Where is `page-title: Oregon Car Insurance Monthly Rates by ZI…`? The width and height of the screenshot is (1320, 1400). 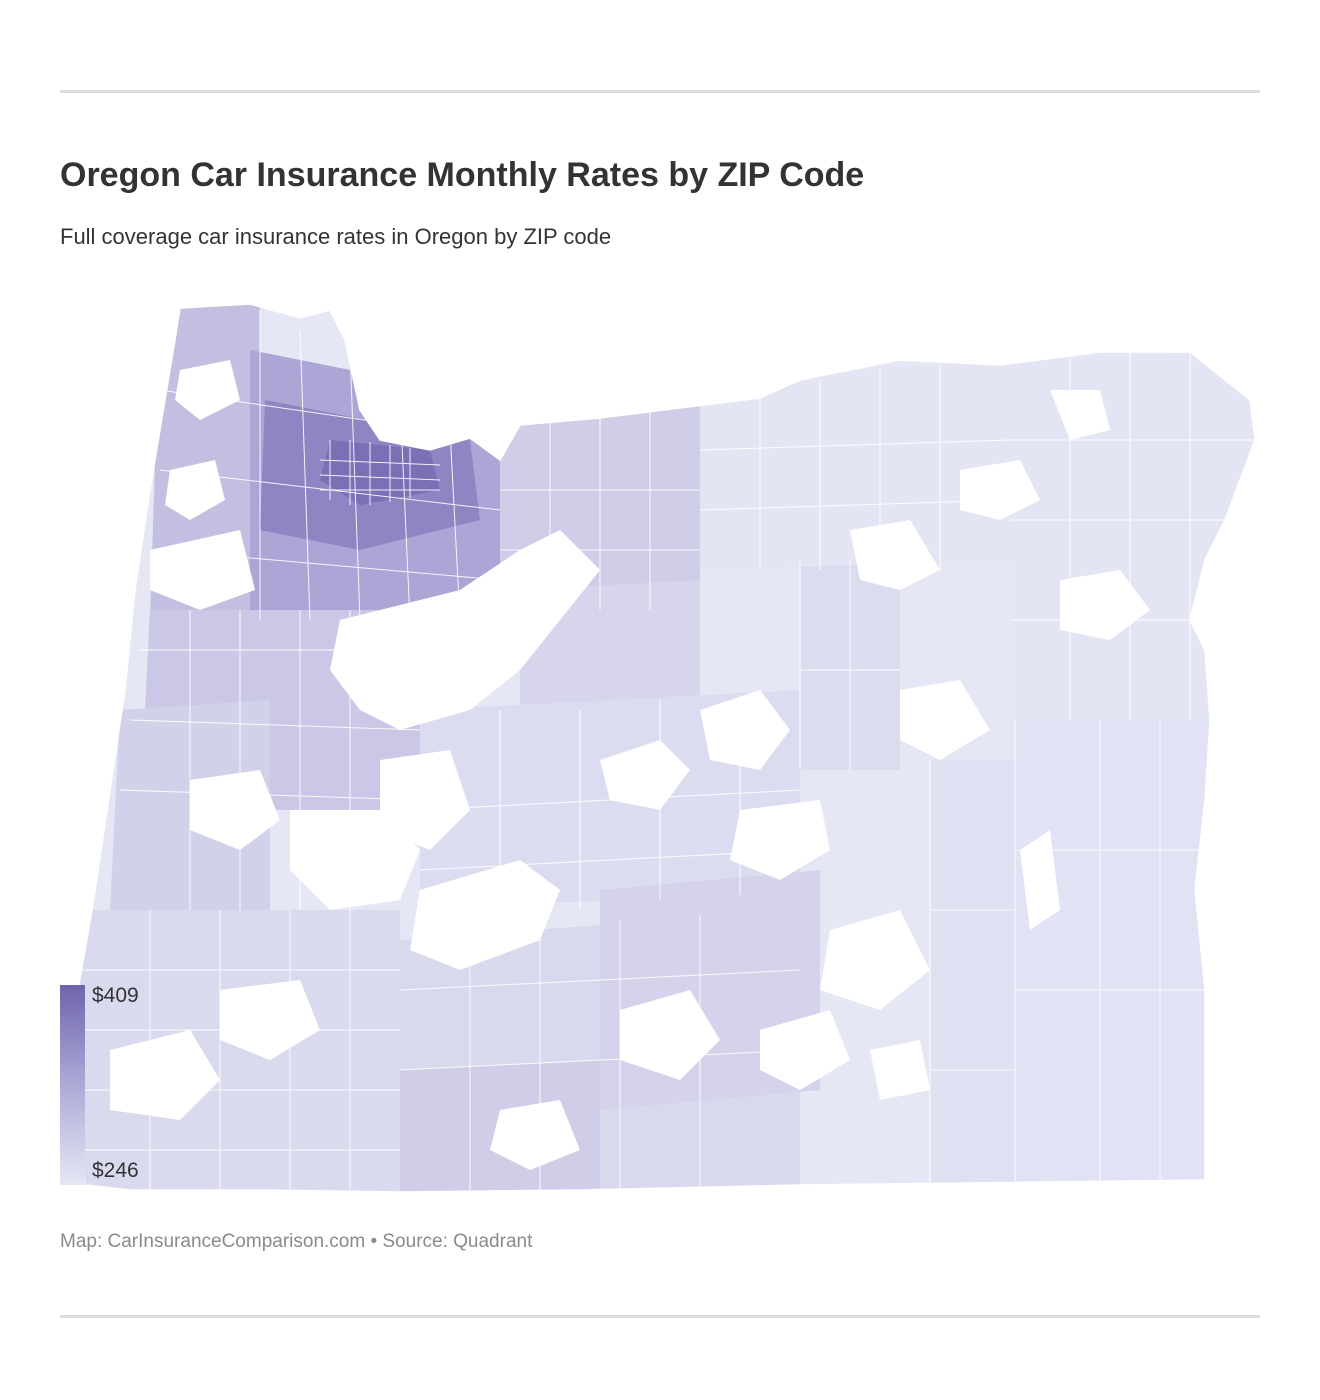 page-title: Oregon Car Insurance Monthly Rates by ZI… is located at coordinates (462, 175).